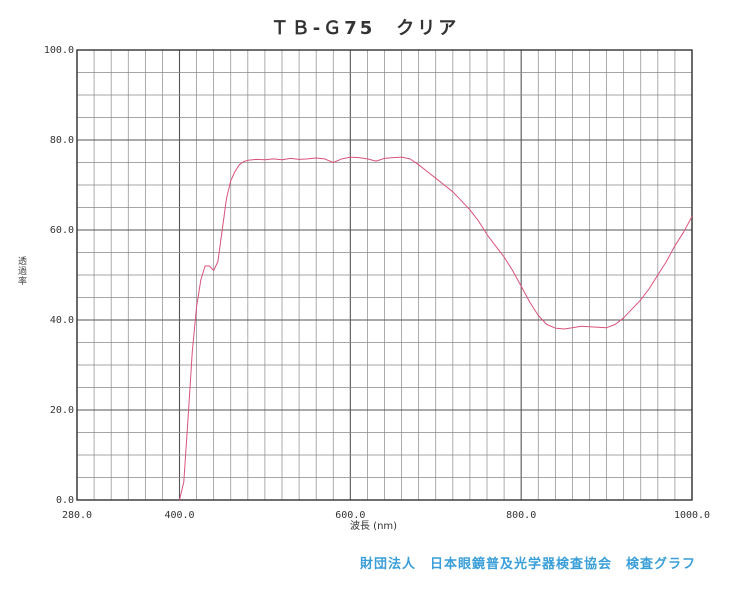 This screenshot has height=590, width=730. I want to click on y-axis-label: 透過率, so click(21, 271).